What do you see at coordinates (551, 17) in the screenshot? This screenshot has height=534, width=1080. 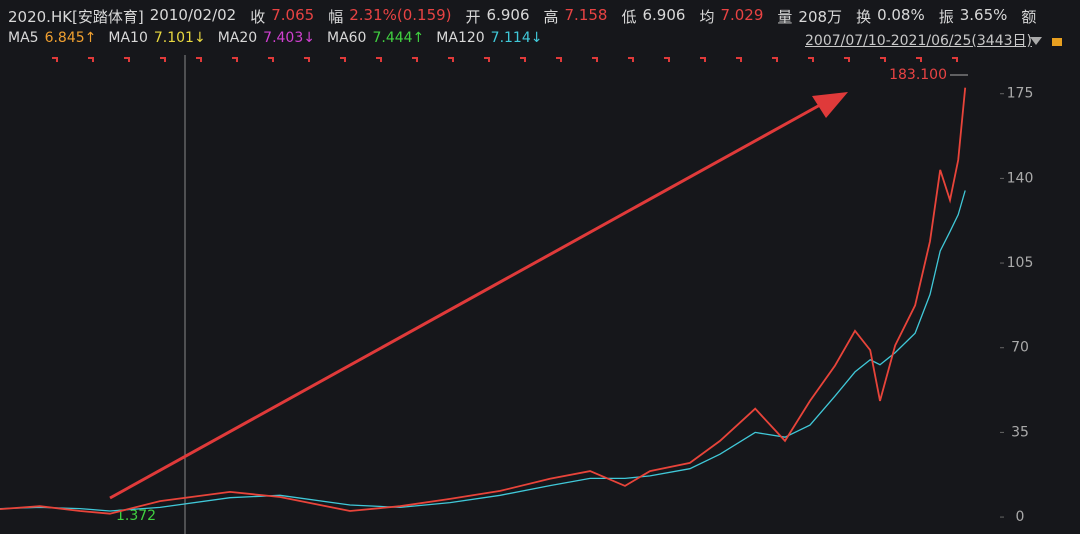 I see `header-item: 高` at bounding box center [551, 17].